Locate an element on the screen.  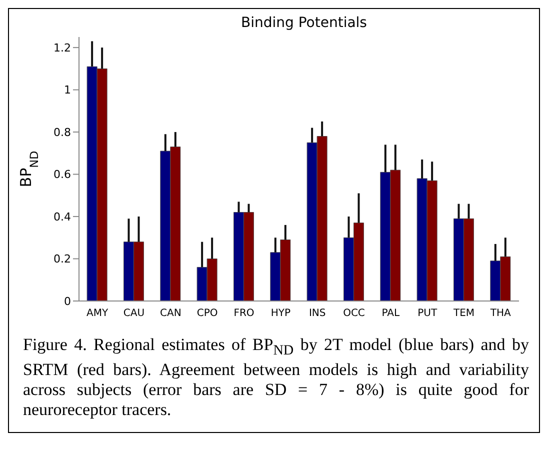
x-tick-label: HYP is located at coordinates (280, 314).